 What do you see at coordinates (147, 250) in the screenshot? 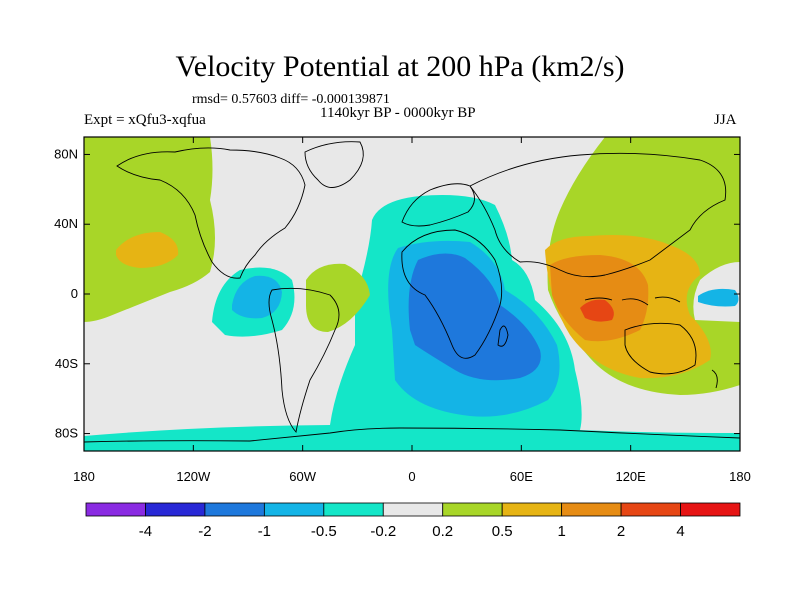
I see `positive-region-west-mid` at bounding box center [147, 250].